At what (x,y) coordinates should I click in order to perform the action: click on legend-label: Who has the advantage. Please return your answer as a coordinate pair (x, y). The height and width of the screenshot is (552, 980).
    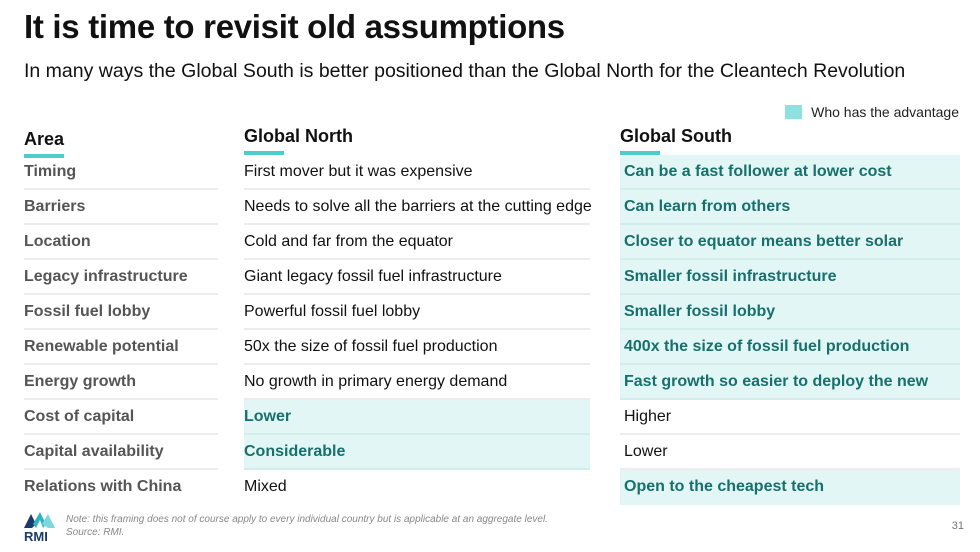
    Looking at the image, I should click on (885, 112).